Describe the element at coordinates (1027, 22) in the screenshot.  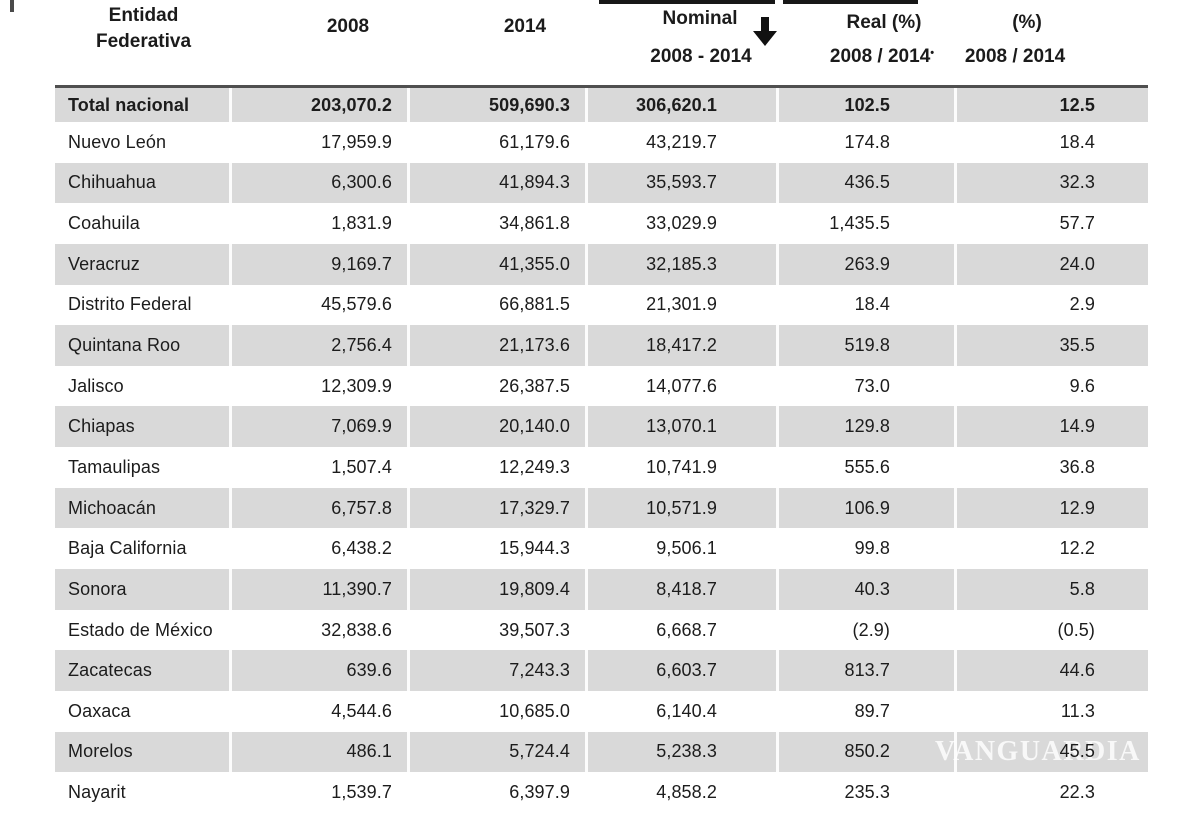
I see `column-header-pct: (%)` at that location.